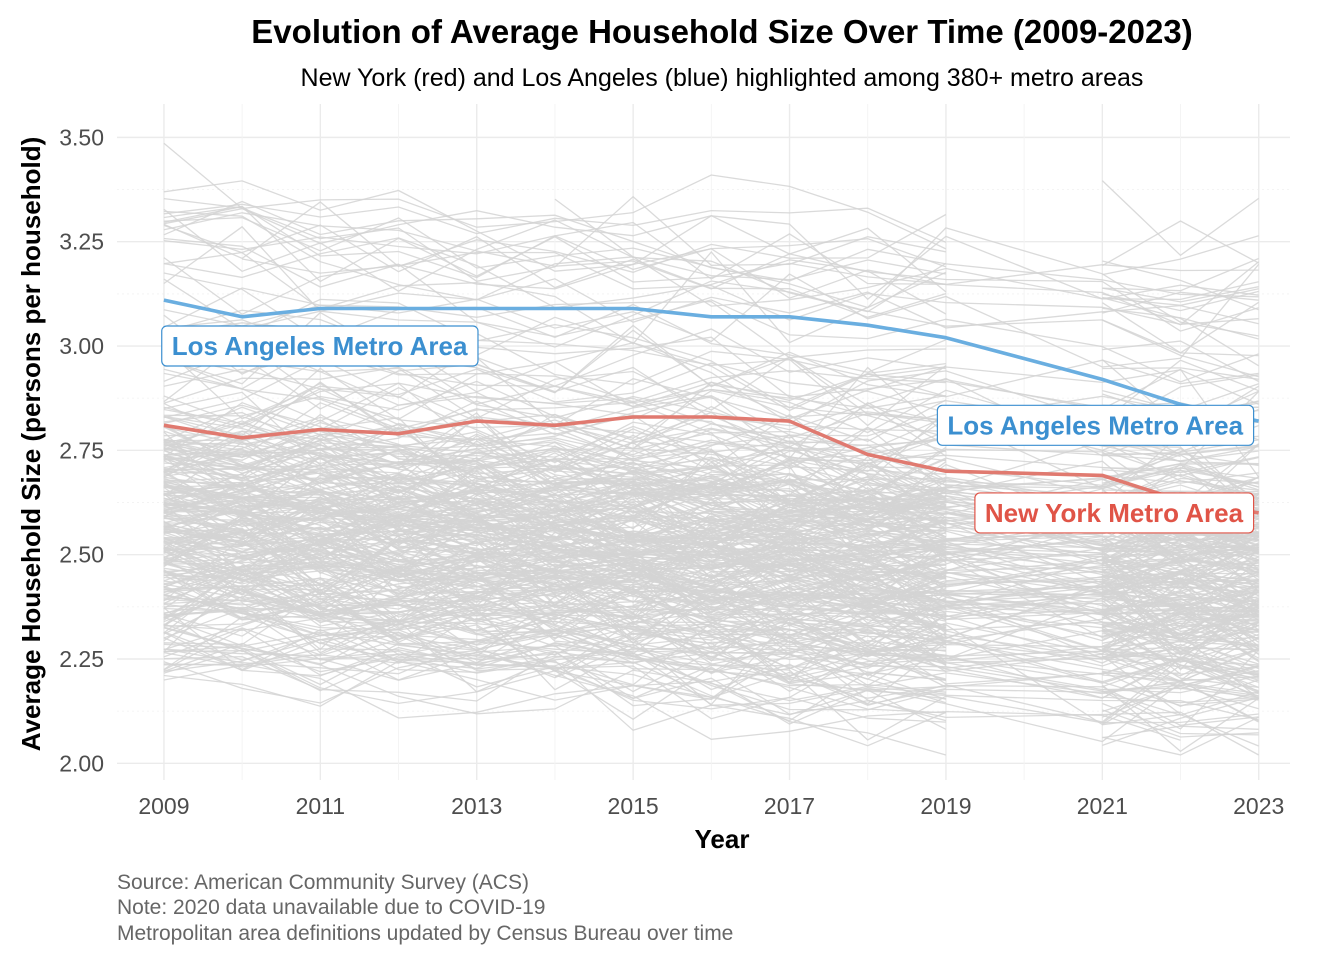  Describe the element at coordinates (633, 806) in the screenshot. I see `x-tick-label: 2015` at that location.